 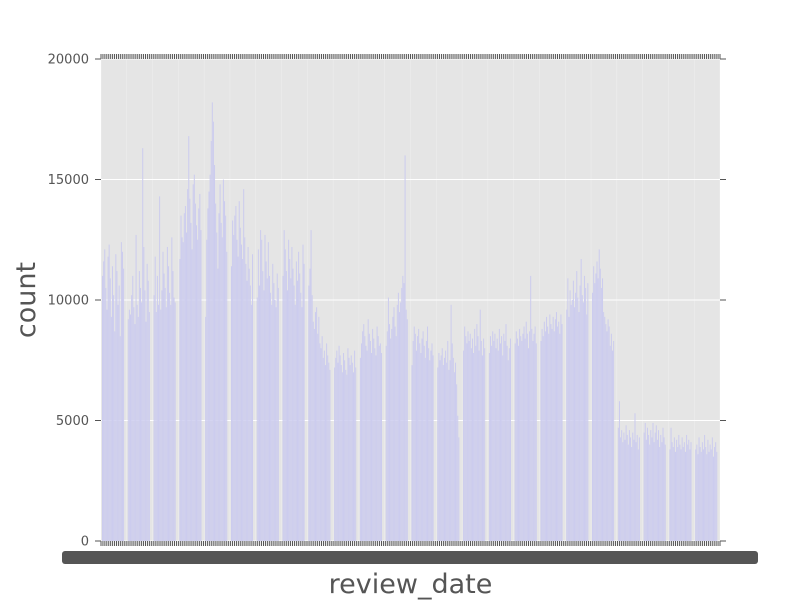 I want to click on x-axis-label: review_date, so click(x=411, y=584).